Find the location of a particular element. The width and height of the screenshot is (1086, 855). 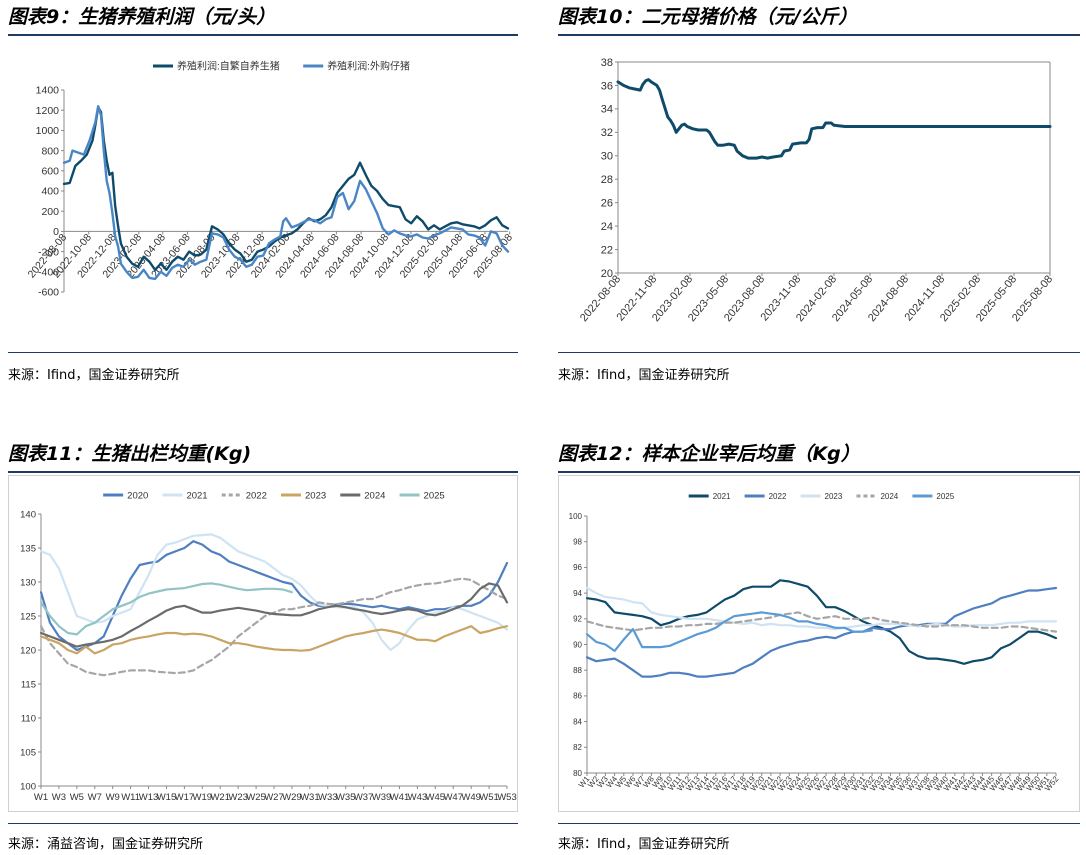

y-tick-label: 22 is located at coordinates (607, 250).